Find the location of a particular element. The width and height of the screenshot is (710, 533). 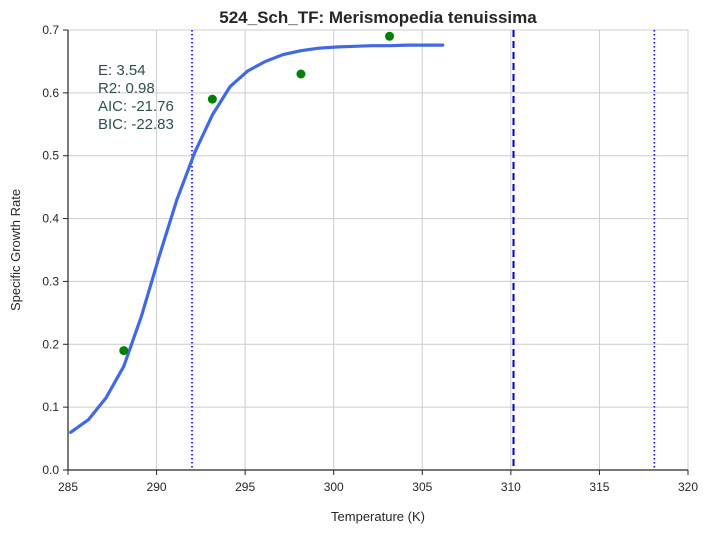

fit-stat: E: 3.54 is located at coordinates (122, 70).